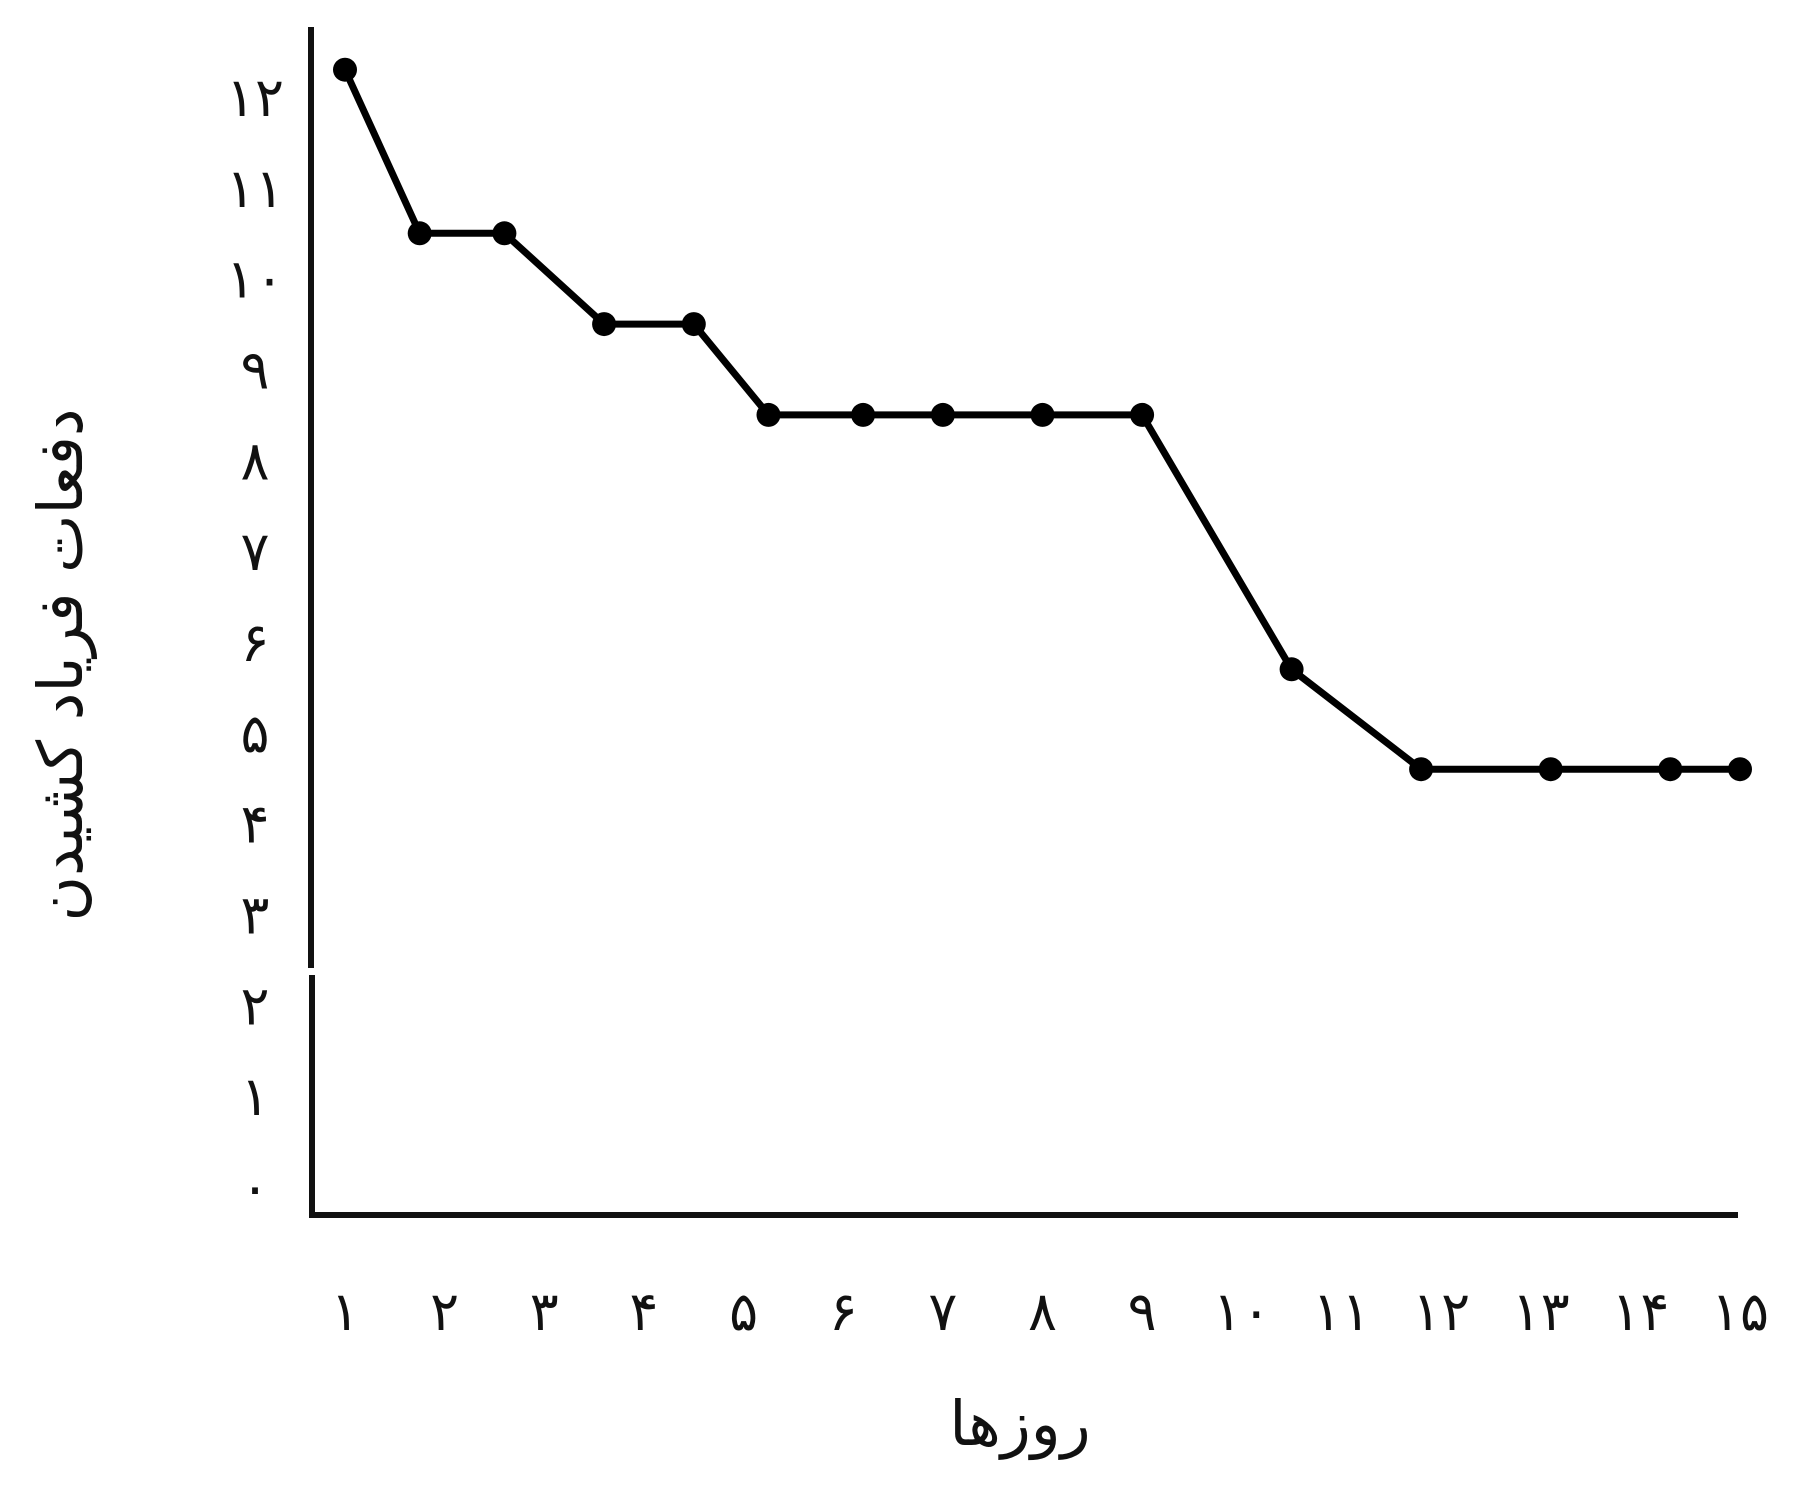 This screenshot has height=1487, width=1794. What do you see at coordinates (1640, 1311) in the screenshot?
I see `x-tick-label: ۱۴` at bounding box center [1640, 1311].